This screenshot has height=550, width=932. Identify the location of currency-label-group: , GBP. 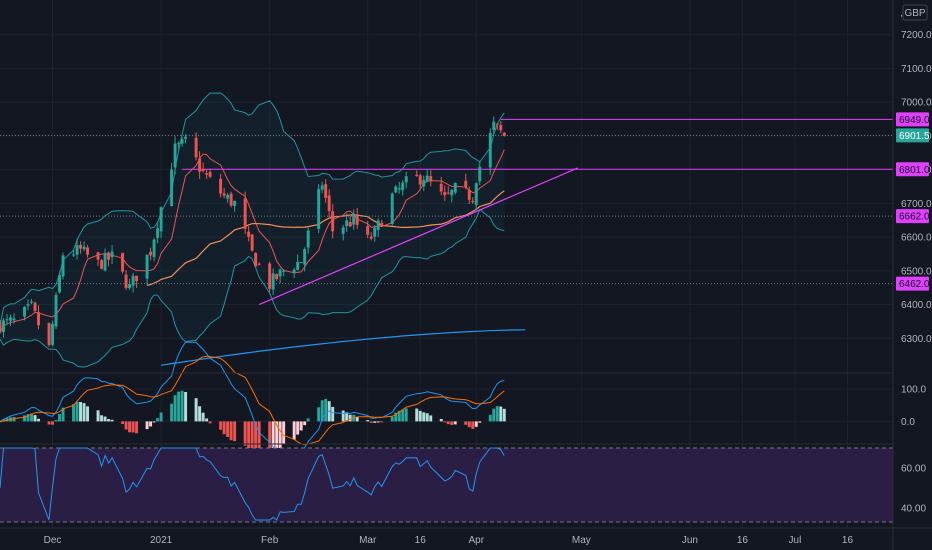
(914, 12).